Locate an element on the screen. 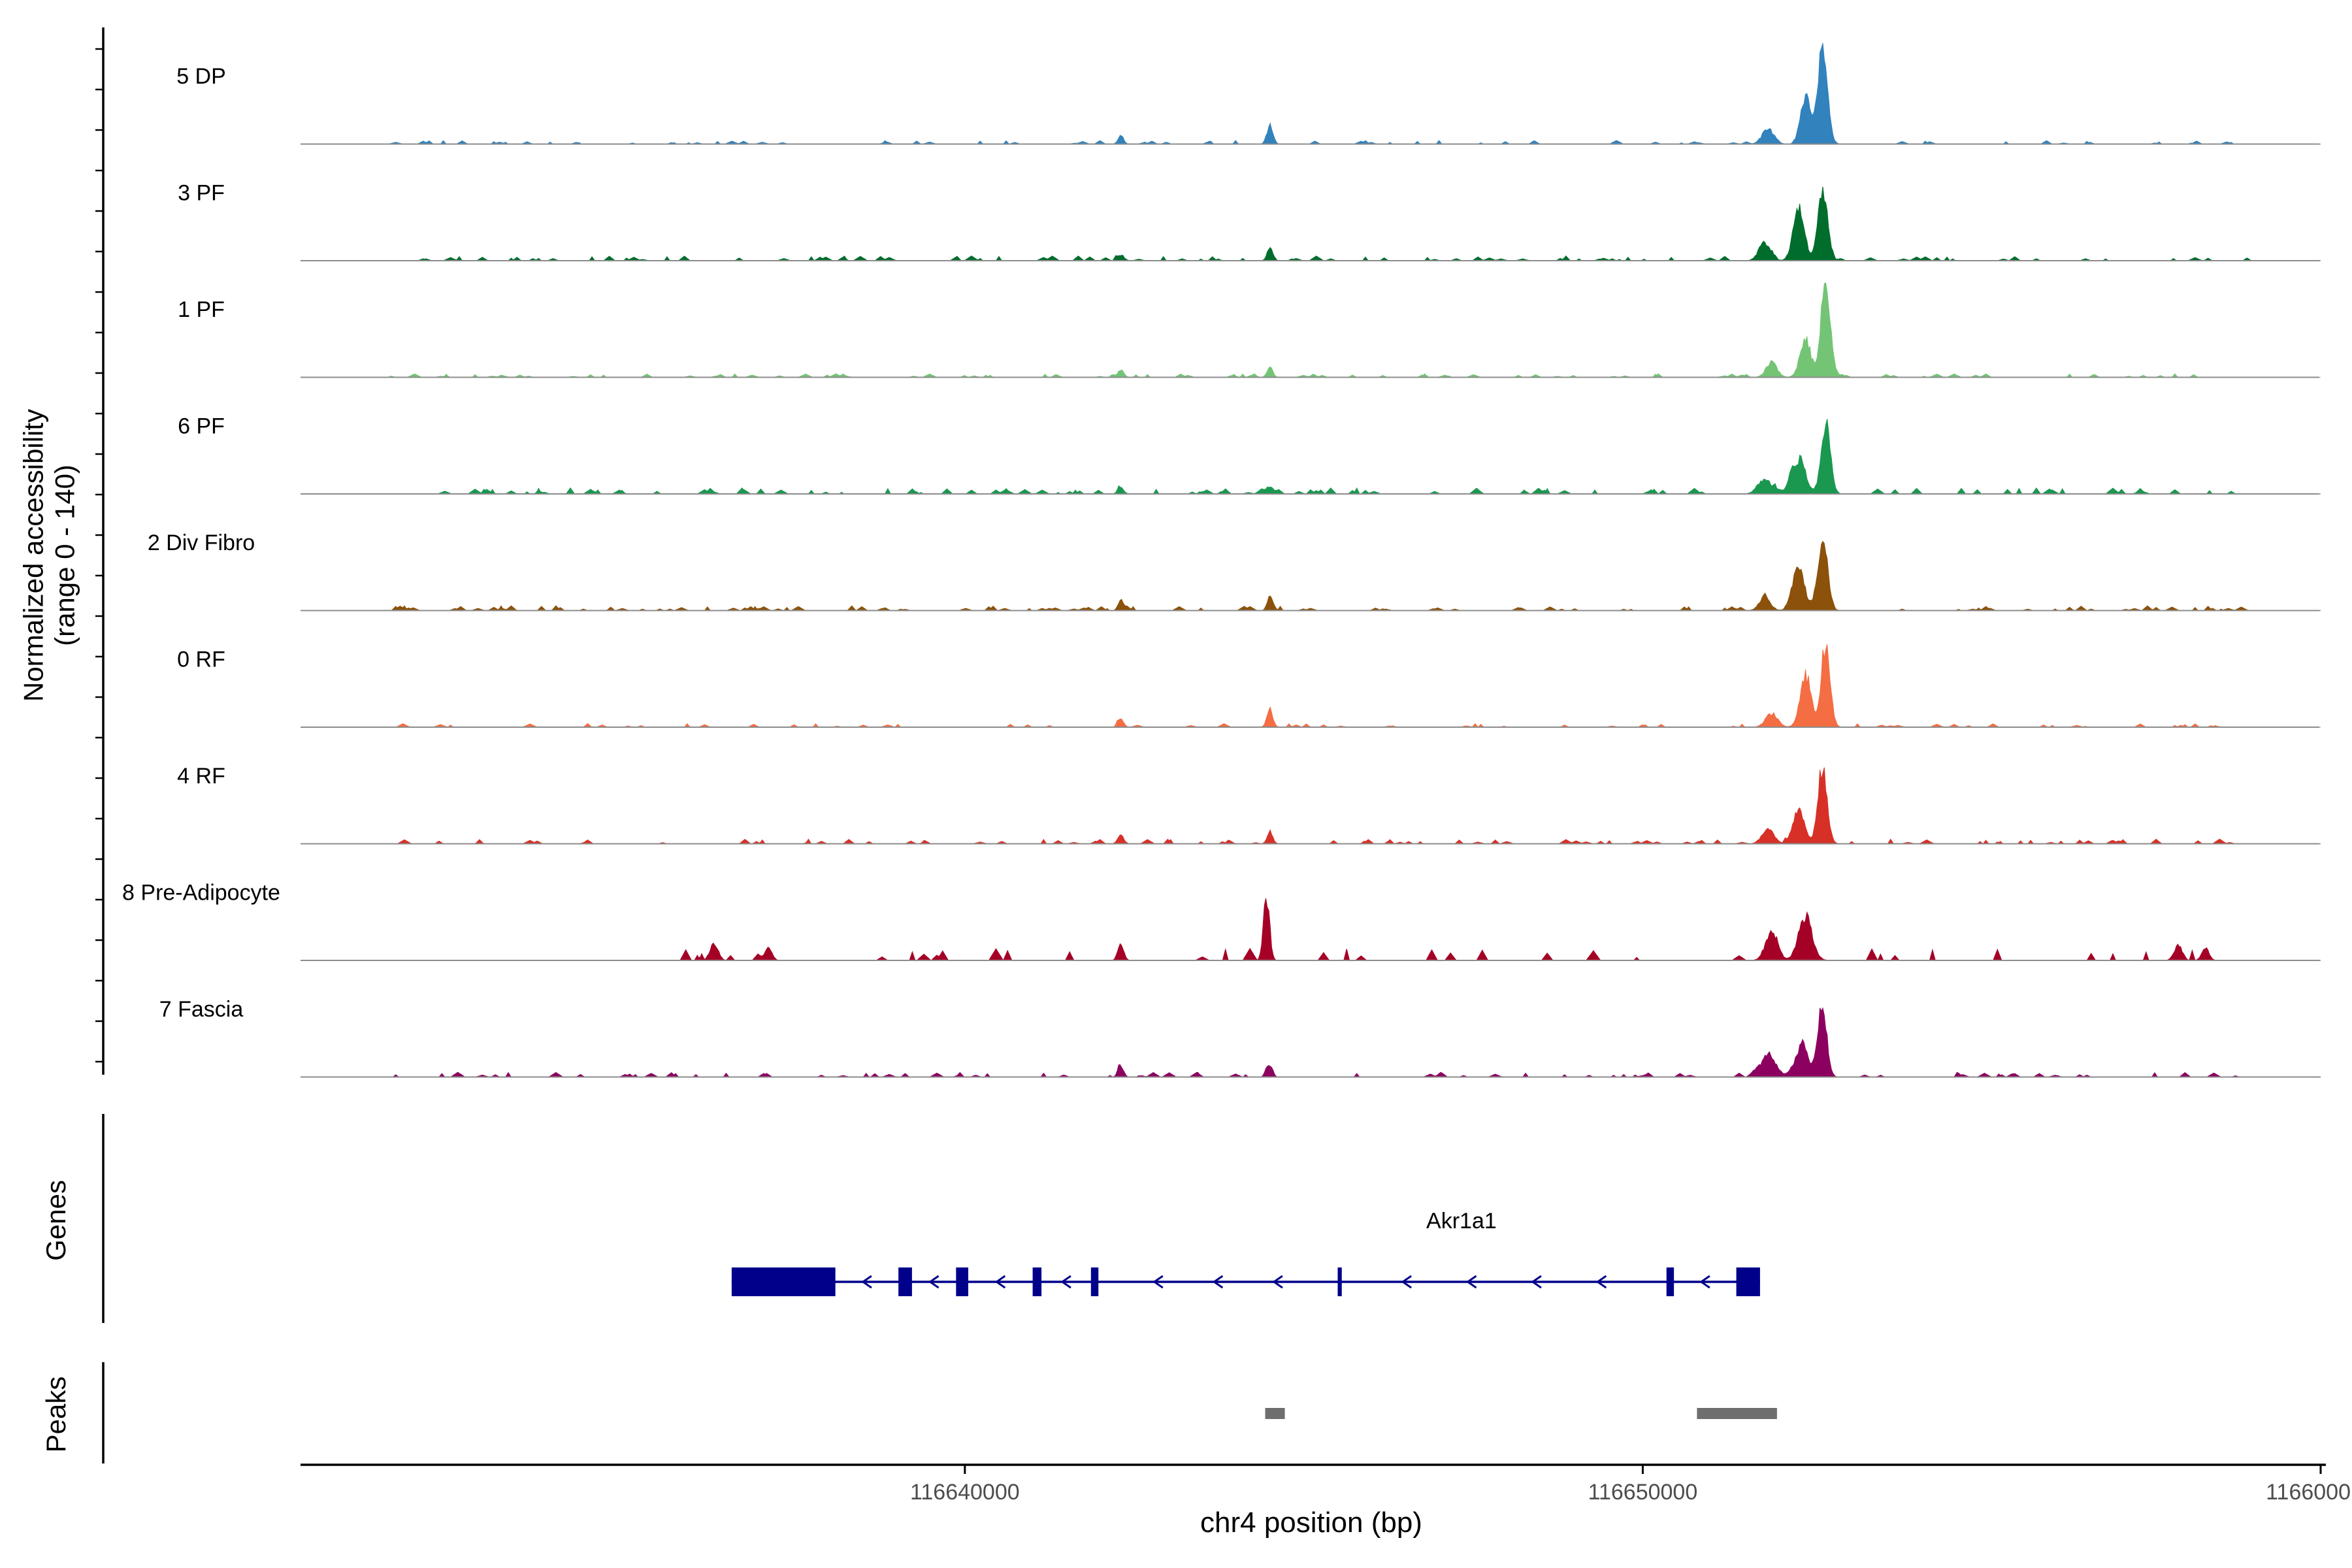 The width and height of the screenshot is (2352, 1568). peaks-track is located at coordinates (1521, 1413).